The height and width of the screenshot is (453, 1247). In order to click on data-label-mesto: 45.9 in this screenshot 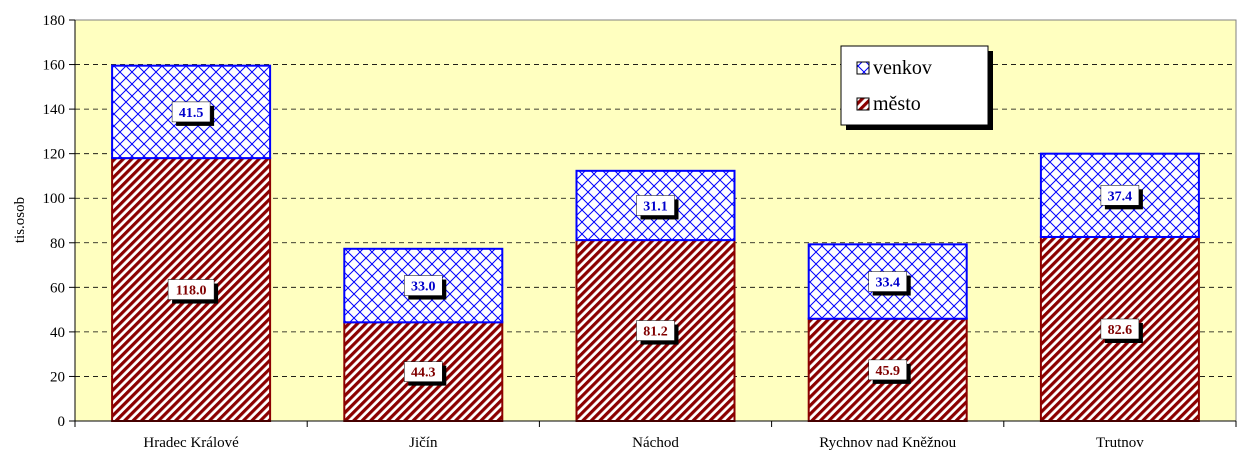, I will do `click(887, 371)`.